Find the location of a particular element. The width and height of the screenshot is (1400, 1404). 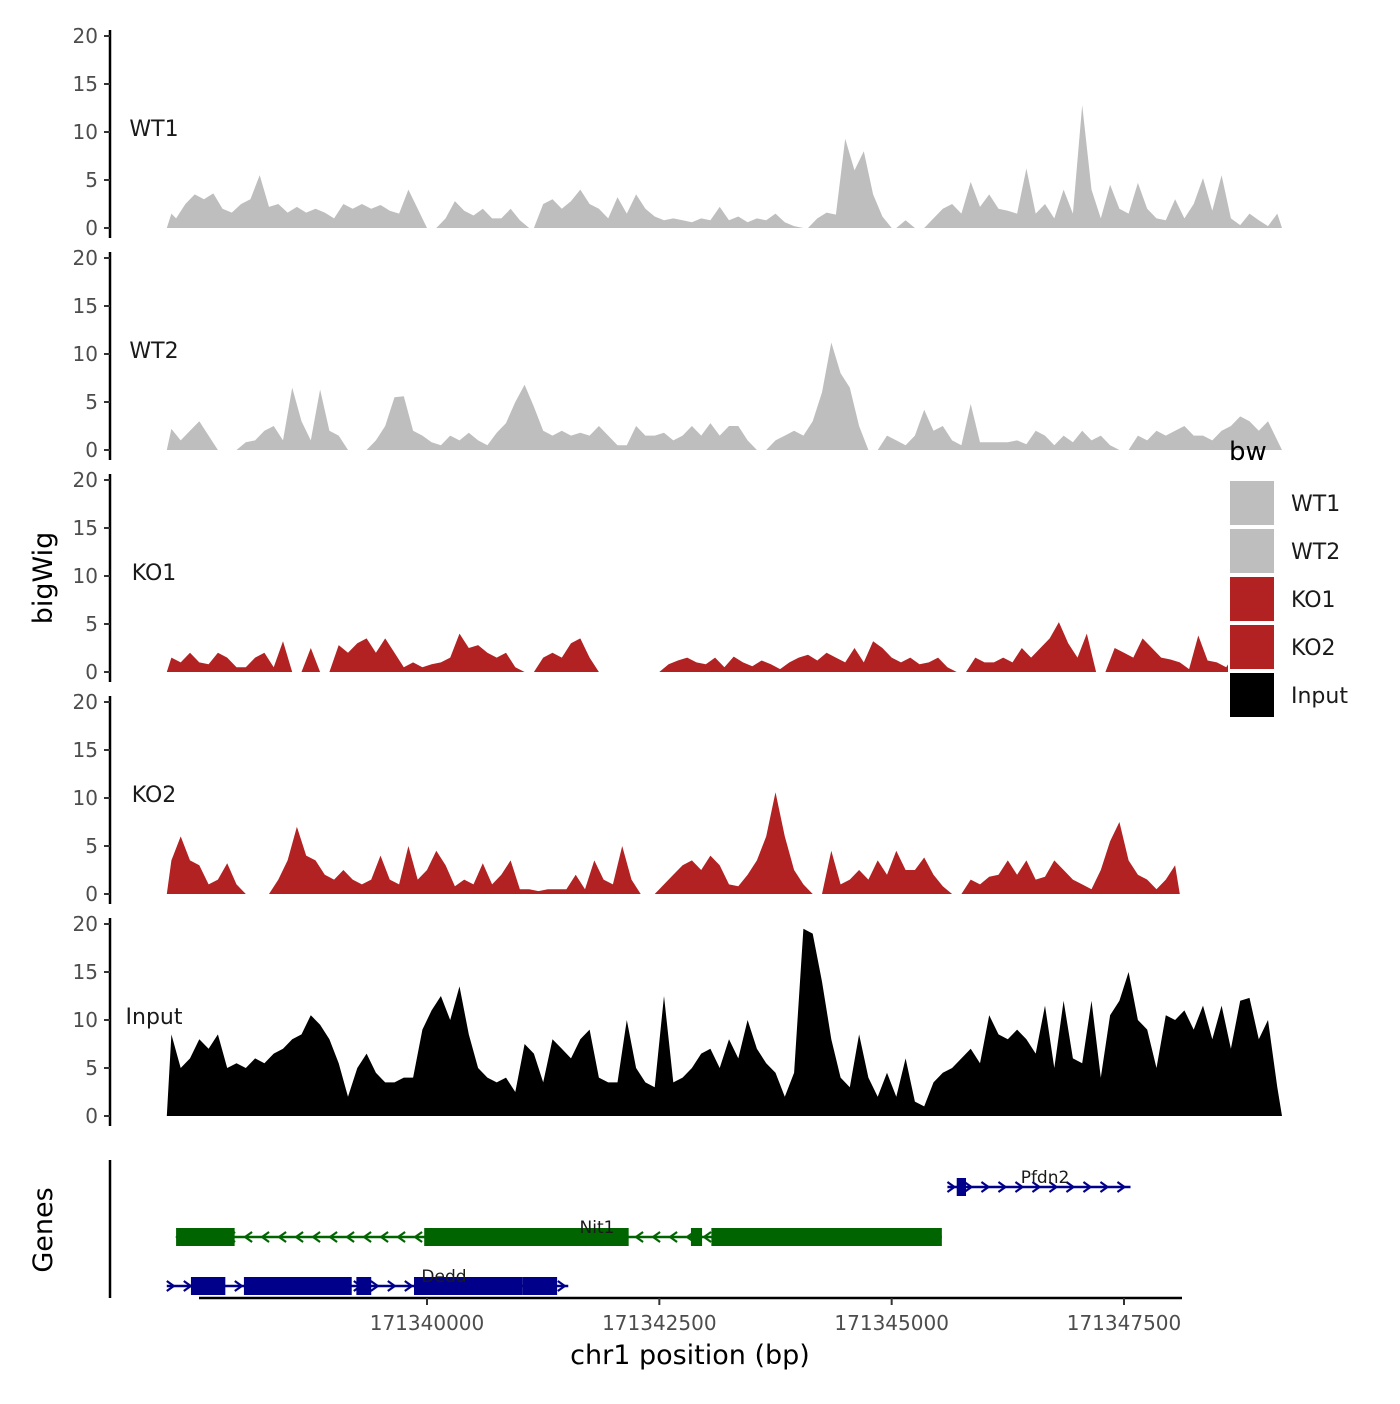

legend-label: KO1 is located at coordinates (1313, 600).